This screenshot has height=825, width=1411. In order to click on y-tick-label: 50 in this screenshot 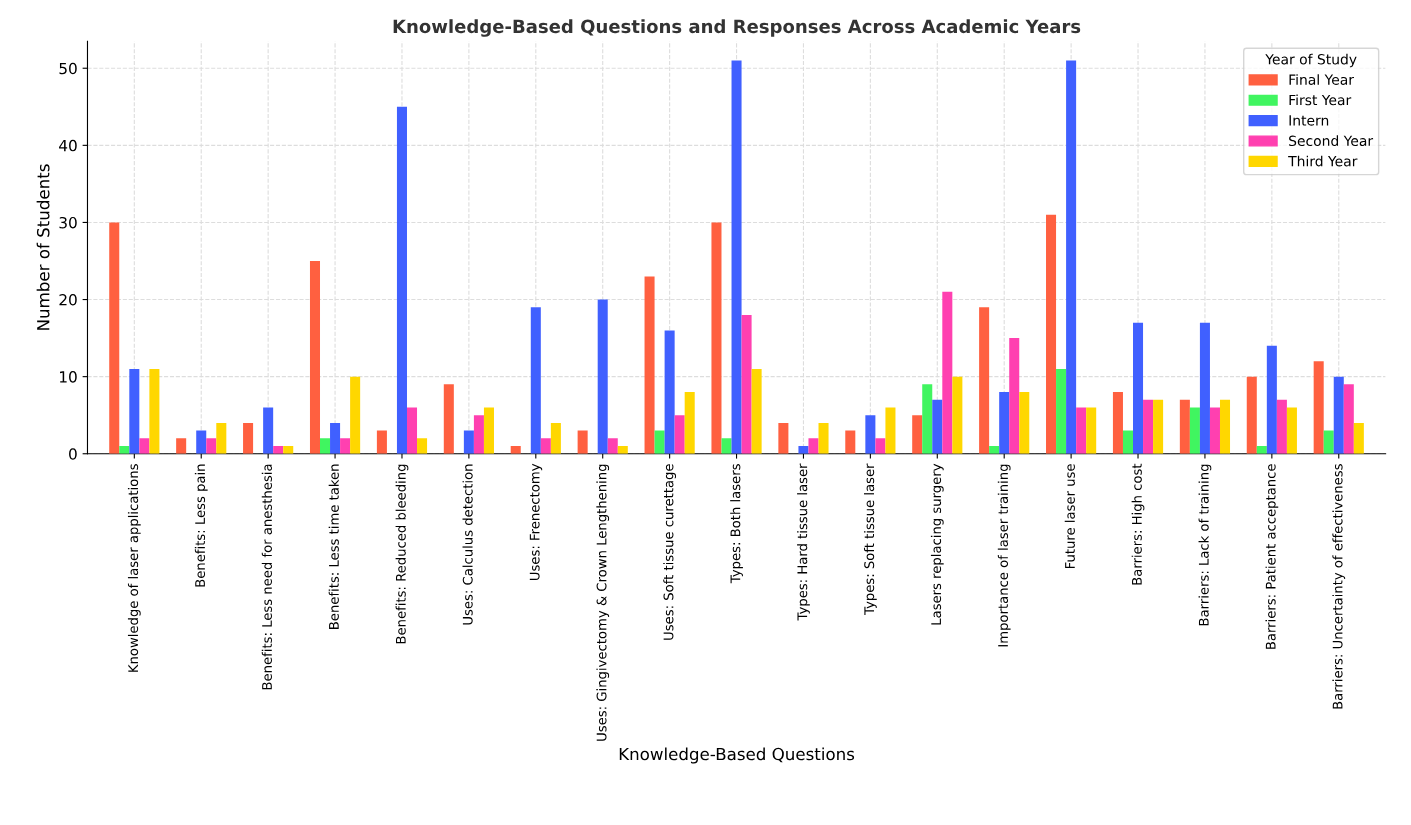, I will do `click(68, 68)`.